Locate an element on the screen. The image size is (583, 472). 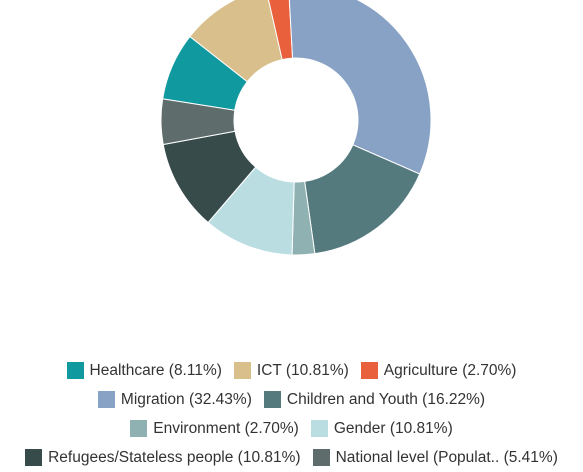
legend-item: Refugees/Stateless people (10.81%) is located at coordinates (163, 457).